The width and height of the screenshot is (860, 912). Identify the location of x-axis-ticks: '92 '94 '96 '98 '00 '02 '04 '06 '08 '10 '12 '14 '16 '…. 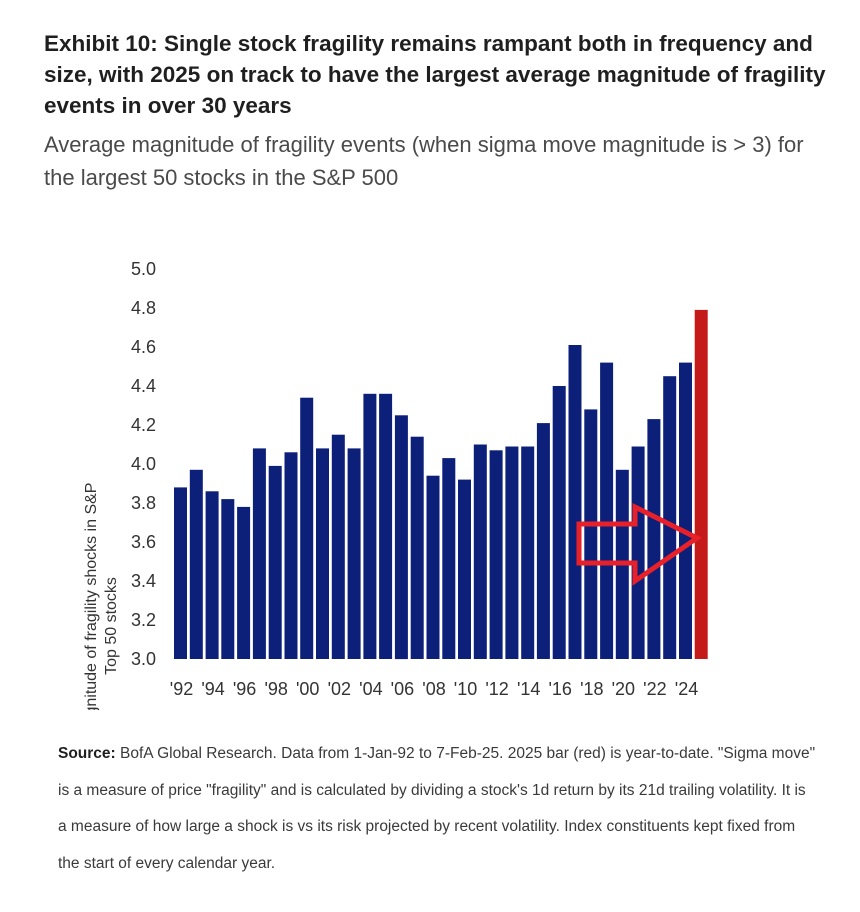
(434, 689).